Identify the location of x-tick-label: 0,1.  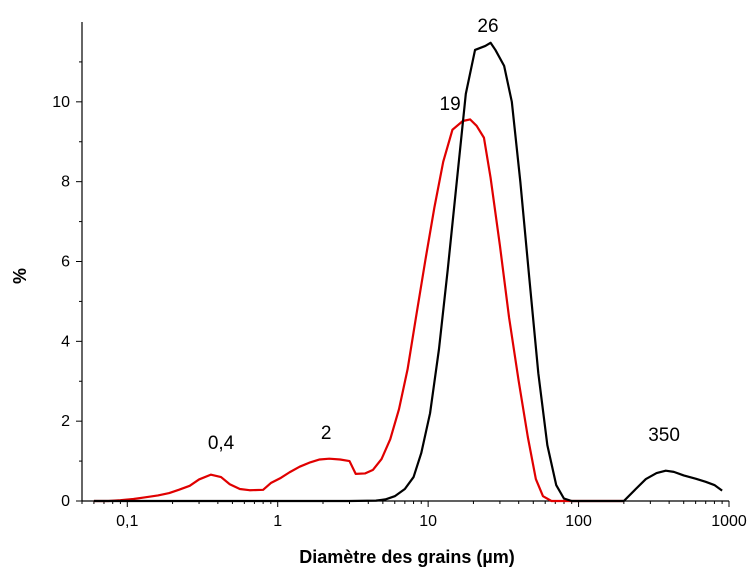
(127, 521).